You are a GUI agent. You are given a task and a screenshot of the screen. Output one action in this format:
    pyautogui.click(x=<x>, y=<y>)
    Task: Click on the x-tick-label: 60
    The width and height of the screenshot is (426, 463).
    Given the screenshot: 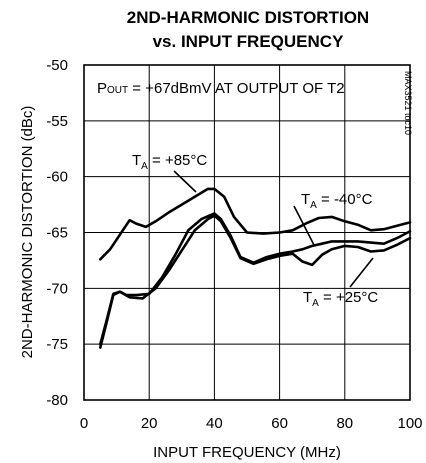 What is the action you would take?
    pyautogui.click(x=279, y=423)
    